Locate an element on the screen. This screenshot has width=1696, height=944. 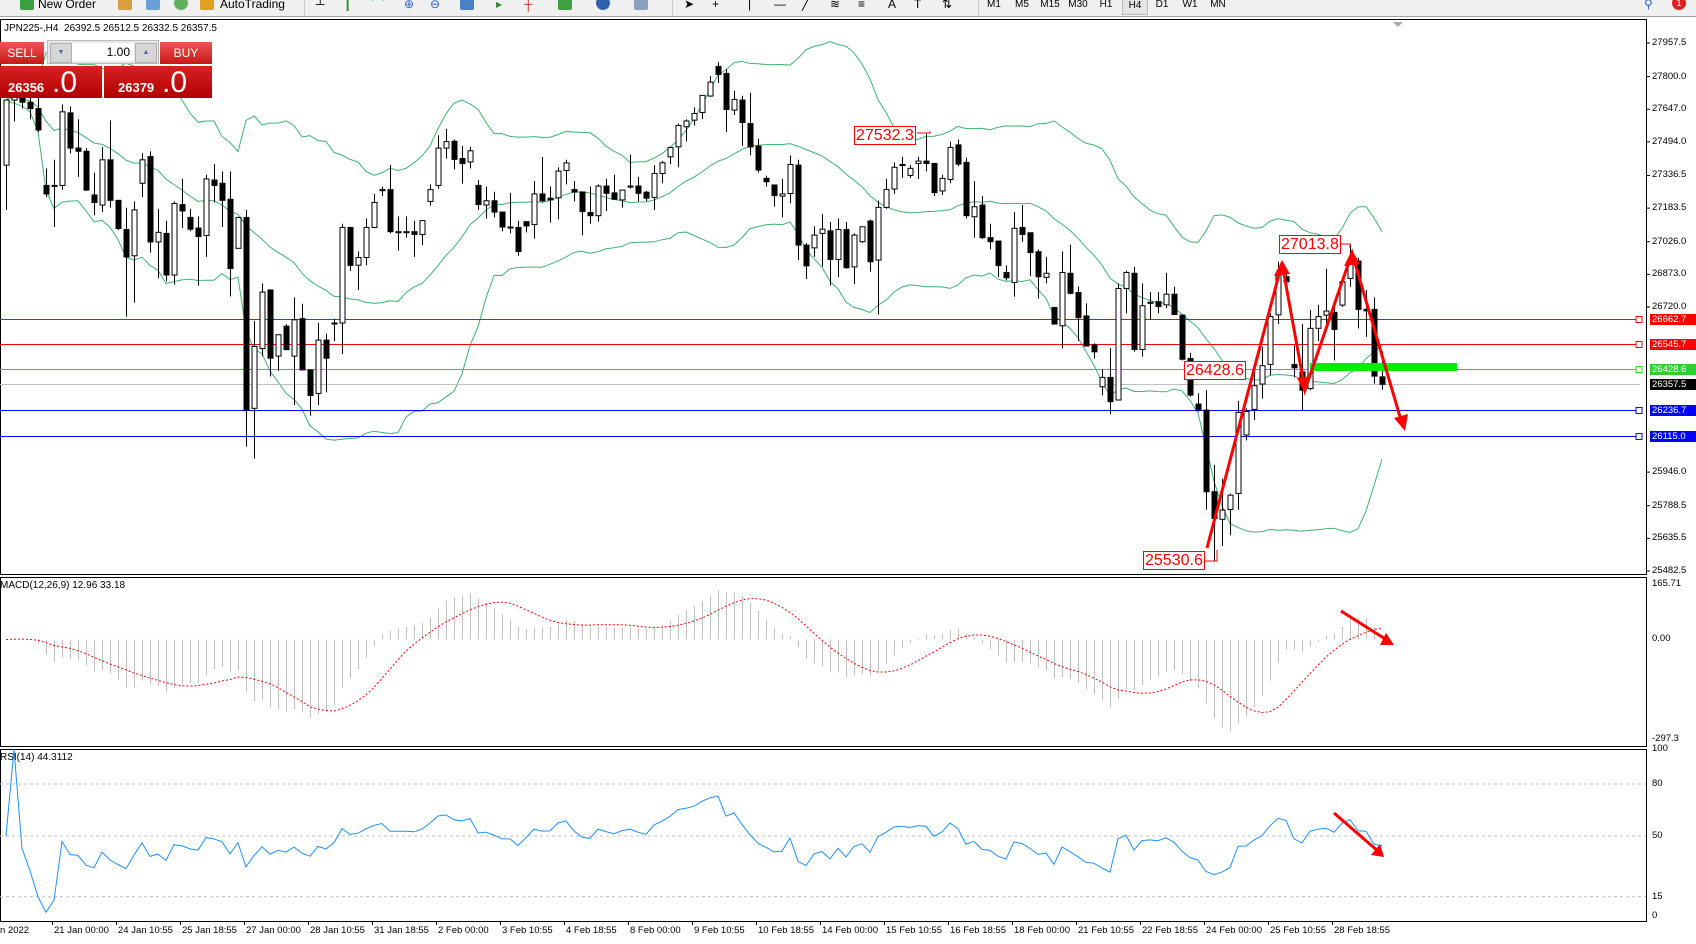
date-axis-label: 27 Jan 00:00 is located at coordinates (273, 930).